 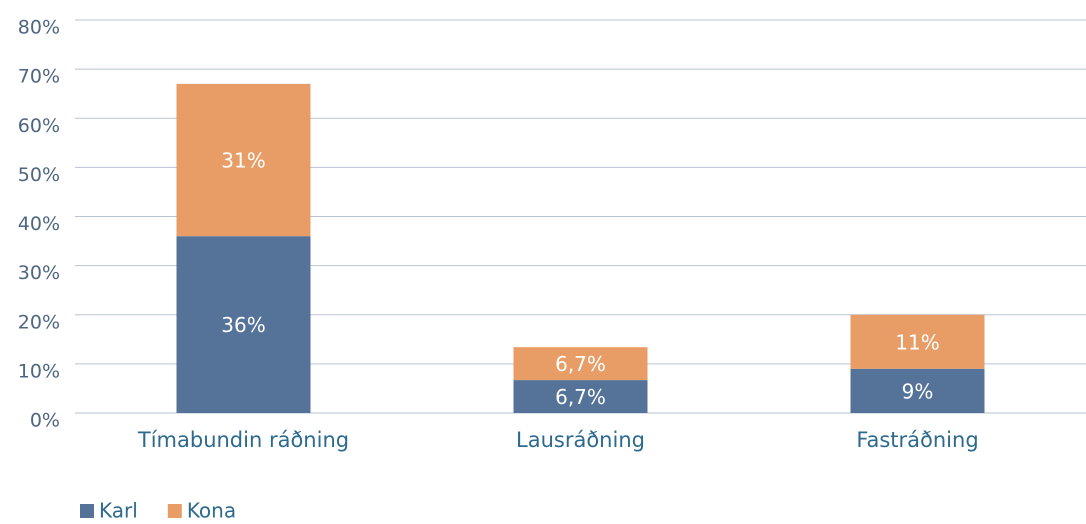 I want to click on y-tick-label: 20%, so click(x=39, y=322).